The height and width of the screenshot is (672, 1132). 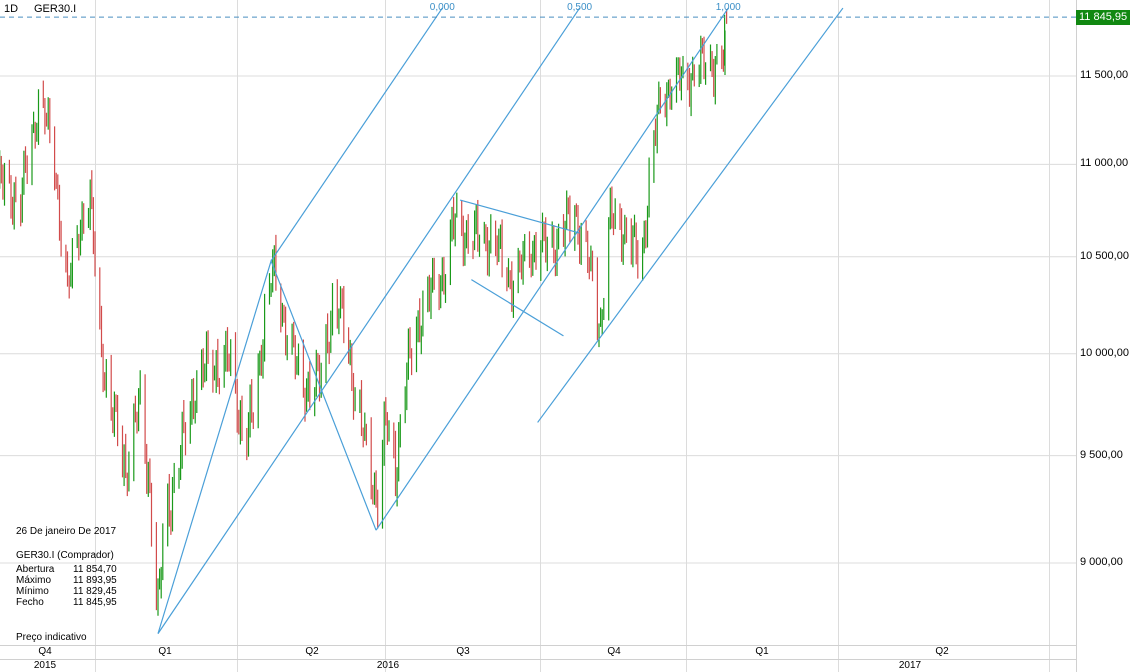 What do you see at coordinates (442, 7) in the screenshot?
I see `fib-label-0: 0,000` at bounding box center [442, 7].